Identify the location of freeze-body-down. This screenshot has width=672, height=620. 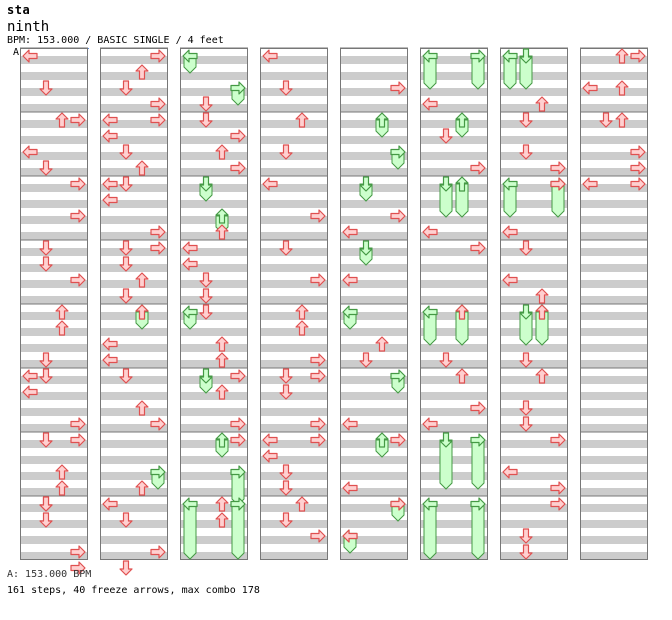
(526, 72).